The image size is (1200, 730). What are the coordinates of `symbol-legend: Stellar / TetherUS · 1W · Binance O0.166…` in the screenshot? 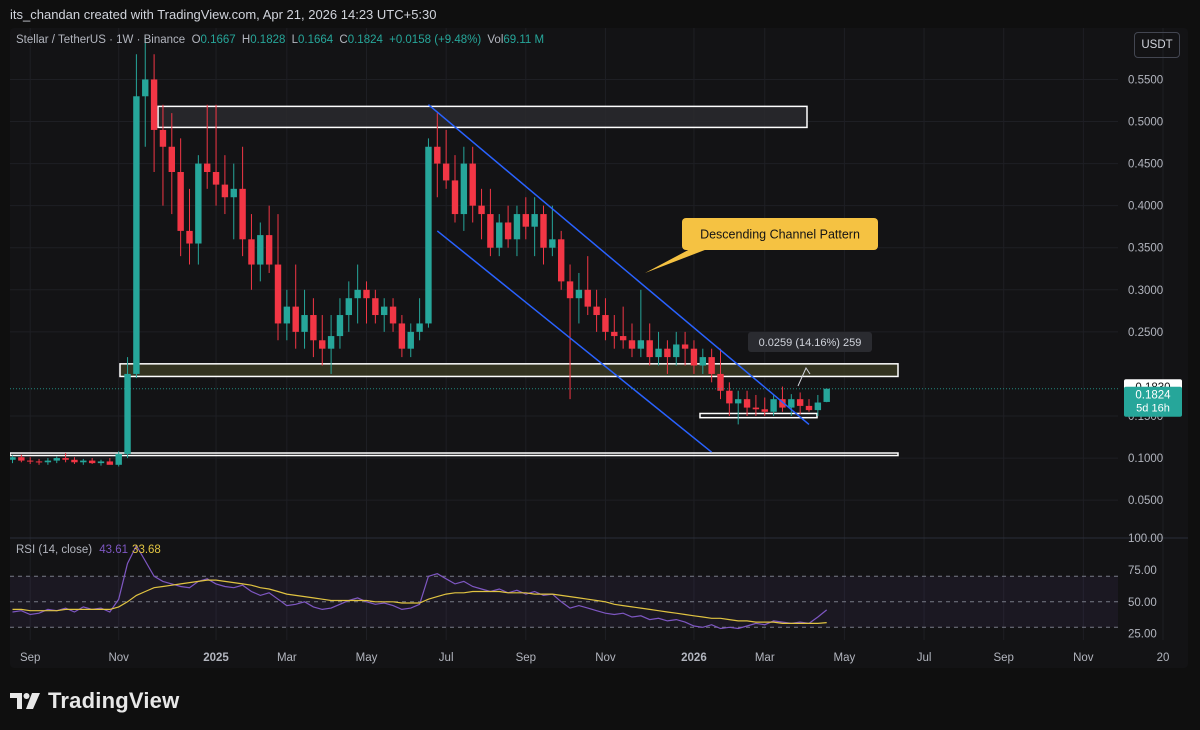 It's located at (281, 40).